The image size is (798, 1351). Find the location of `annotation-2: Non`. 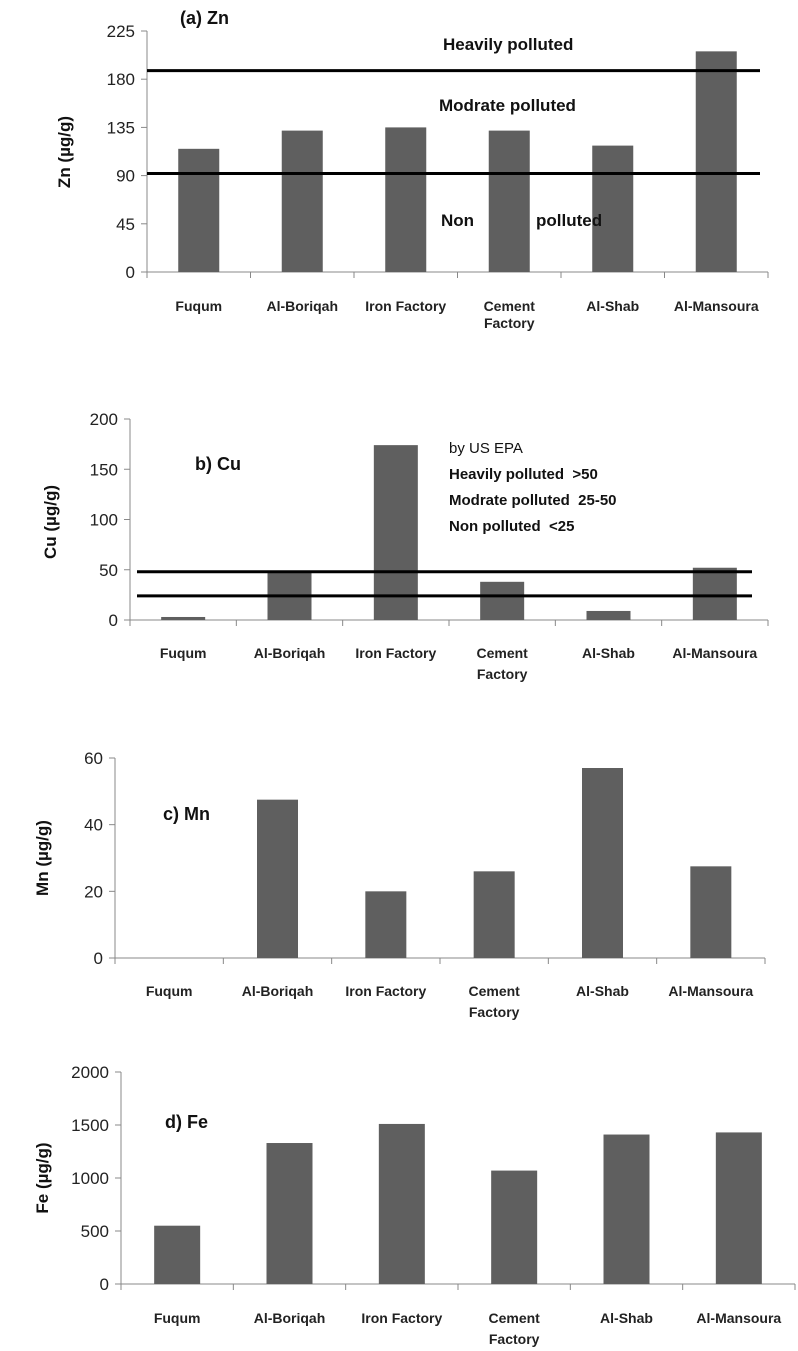

annotation-2: Non is located at coordinates (457, 220).